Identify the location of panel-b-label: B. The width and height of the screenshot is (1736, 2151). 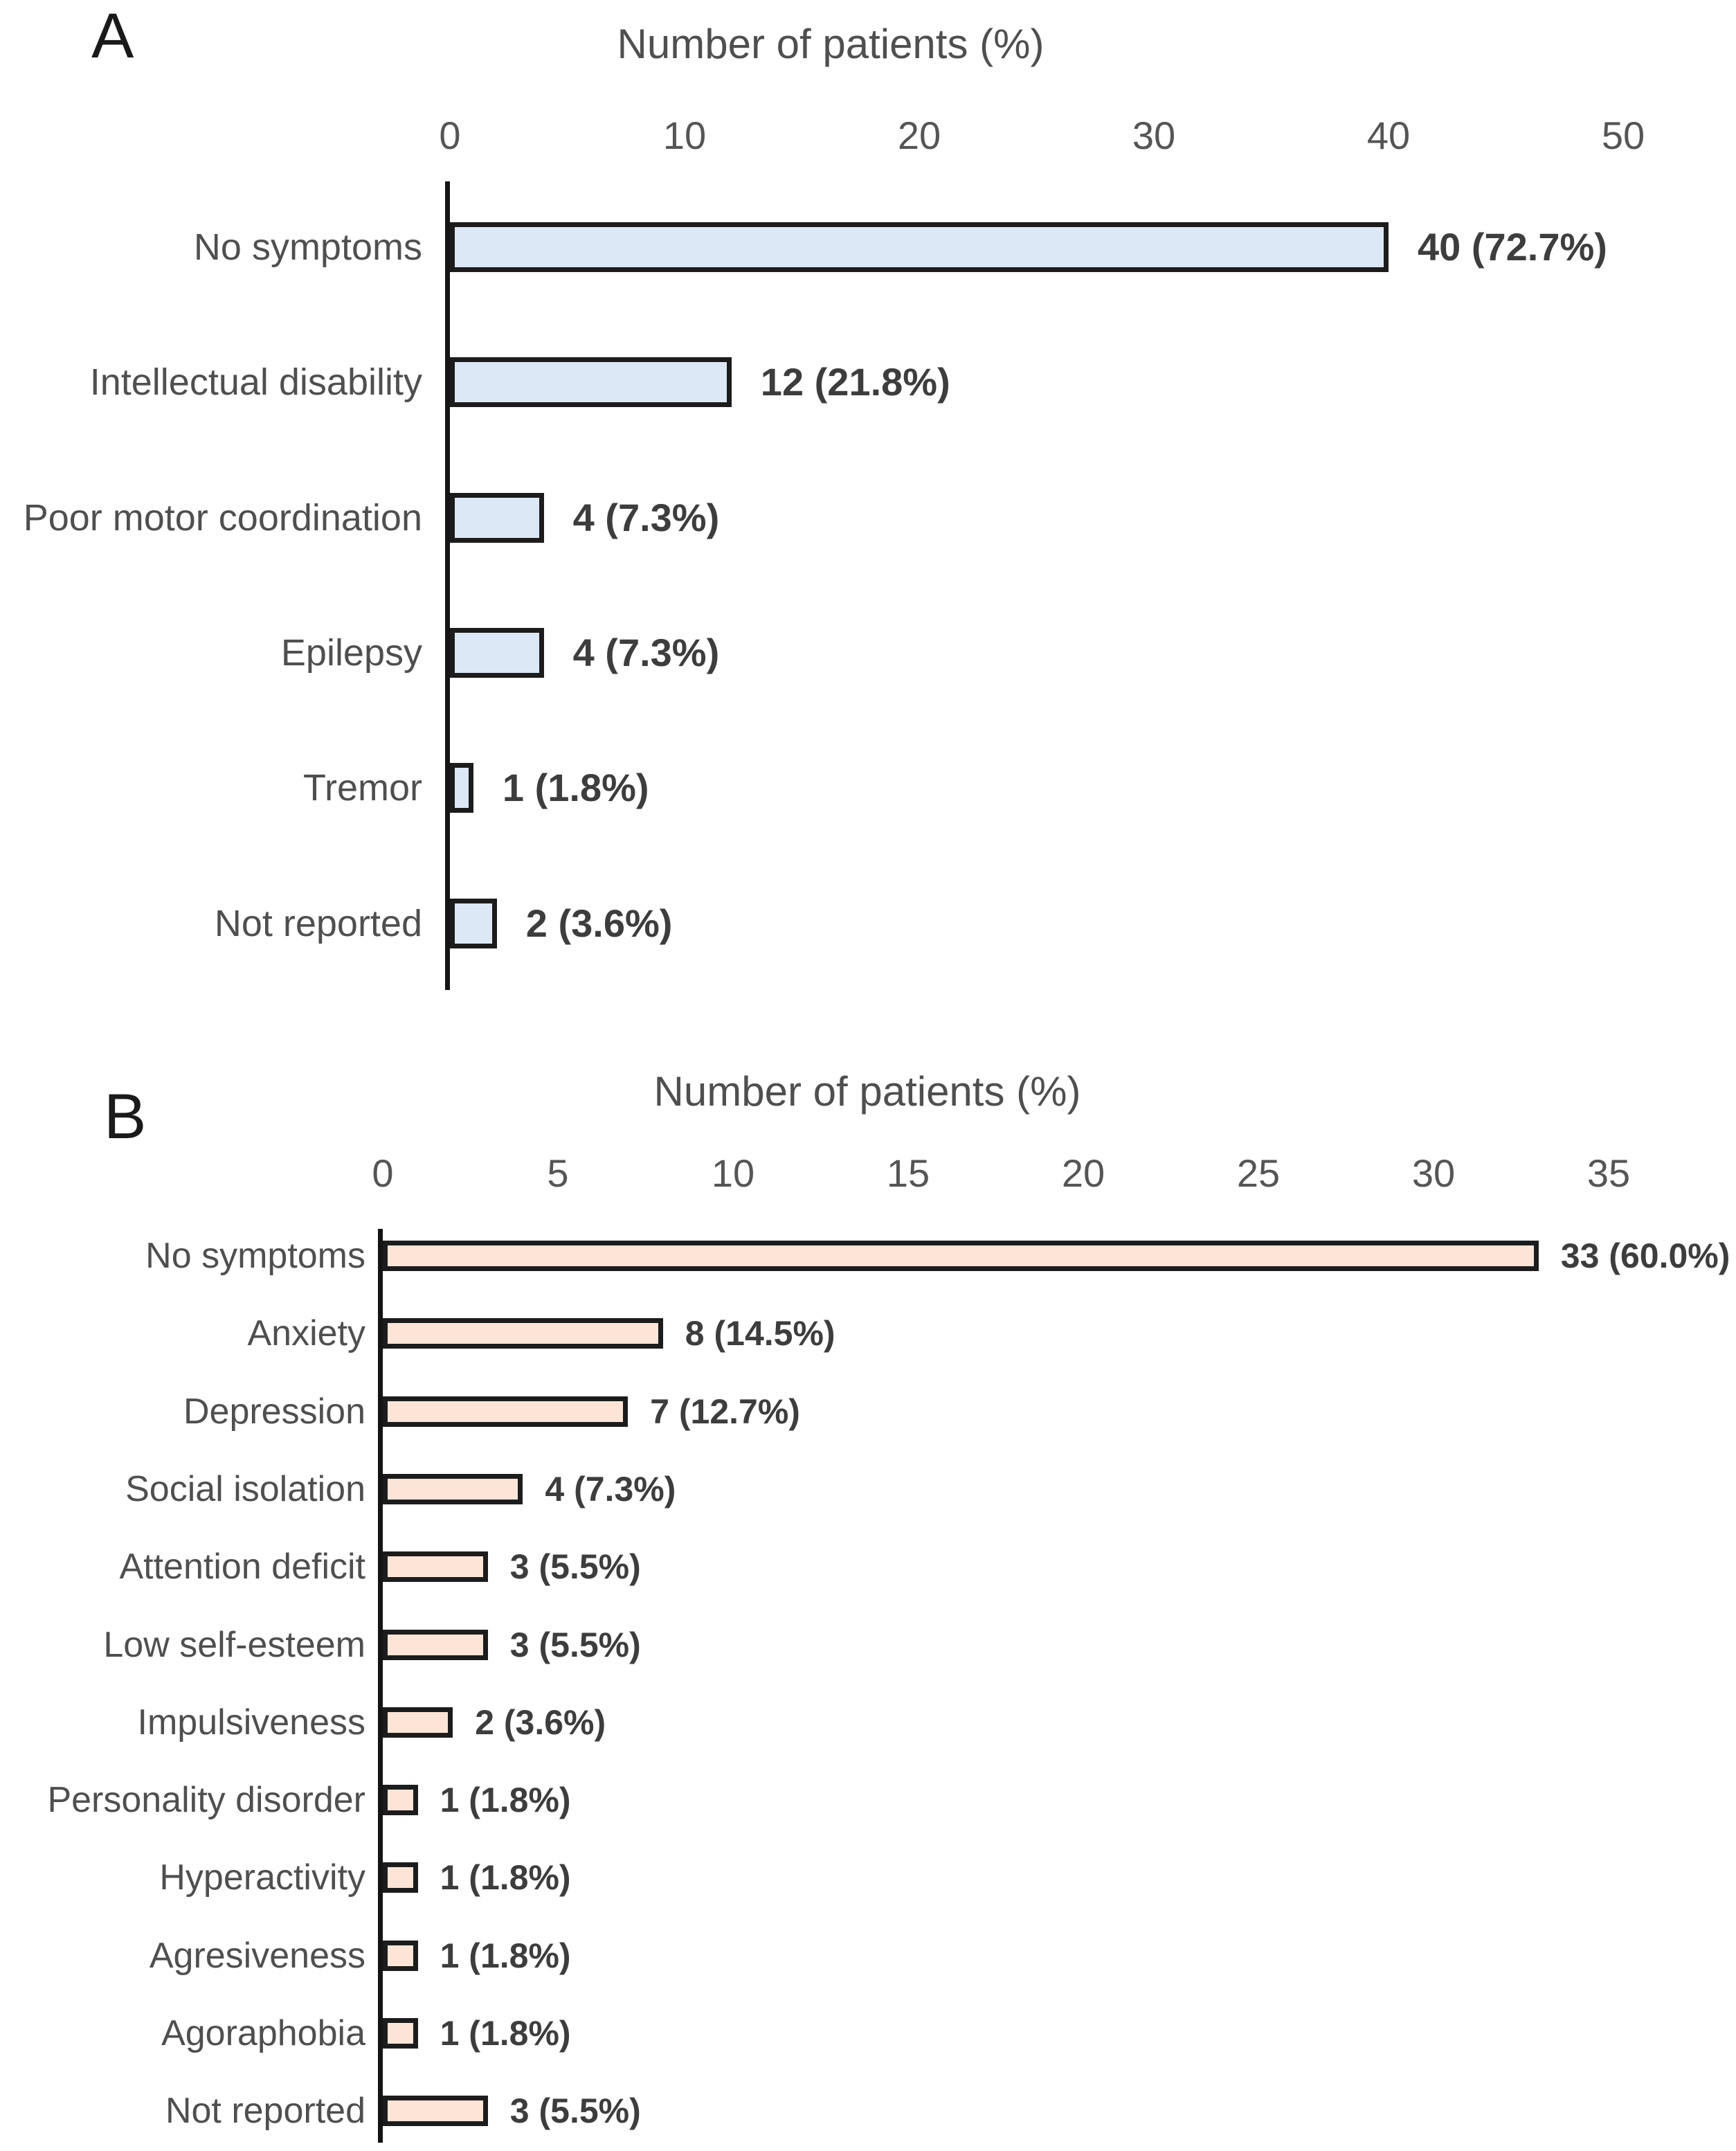
(125, 1116).